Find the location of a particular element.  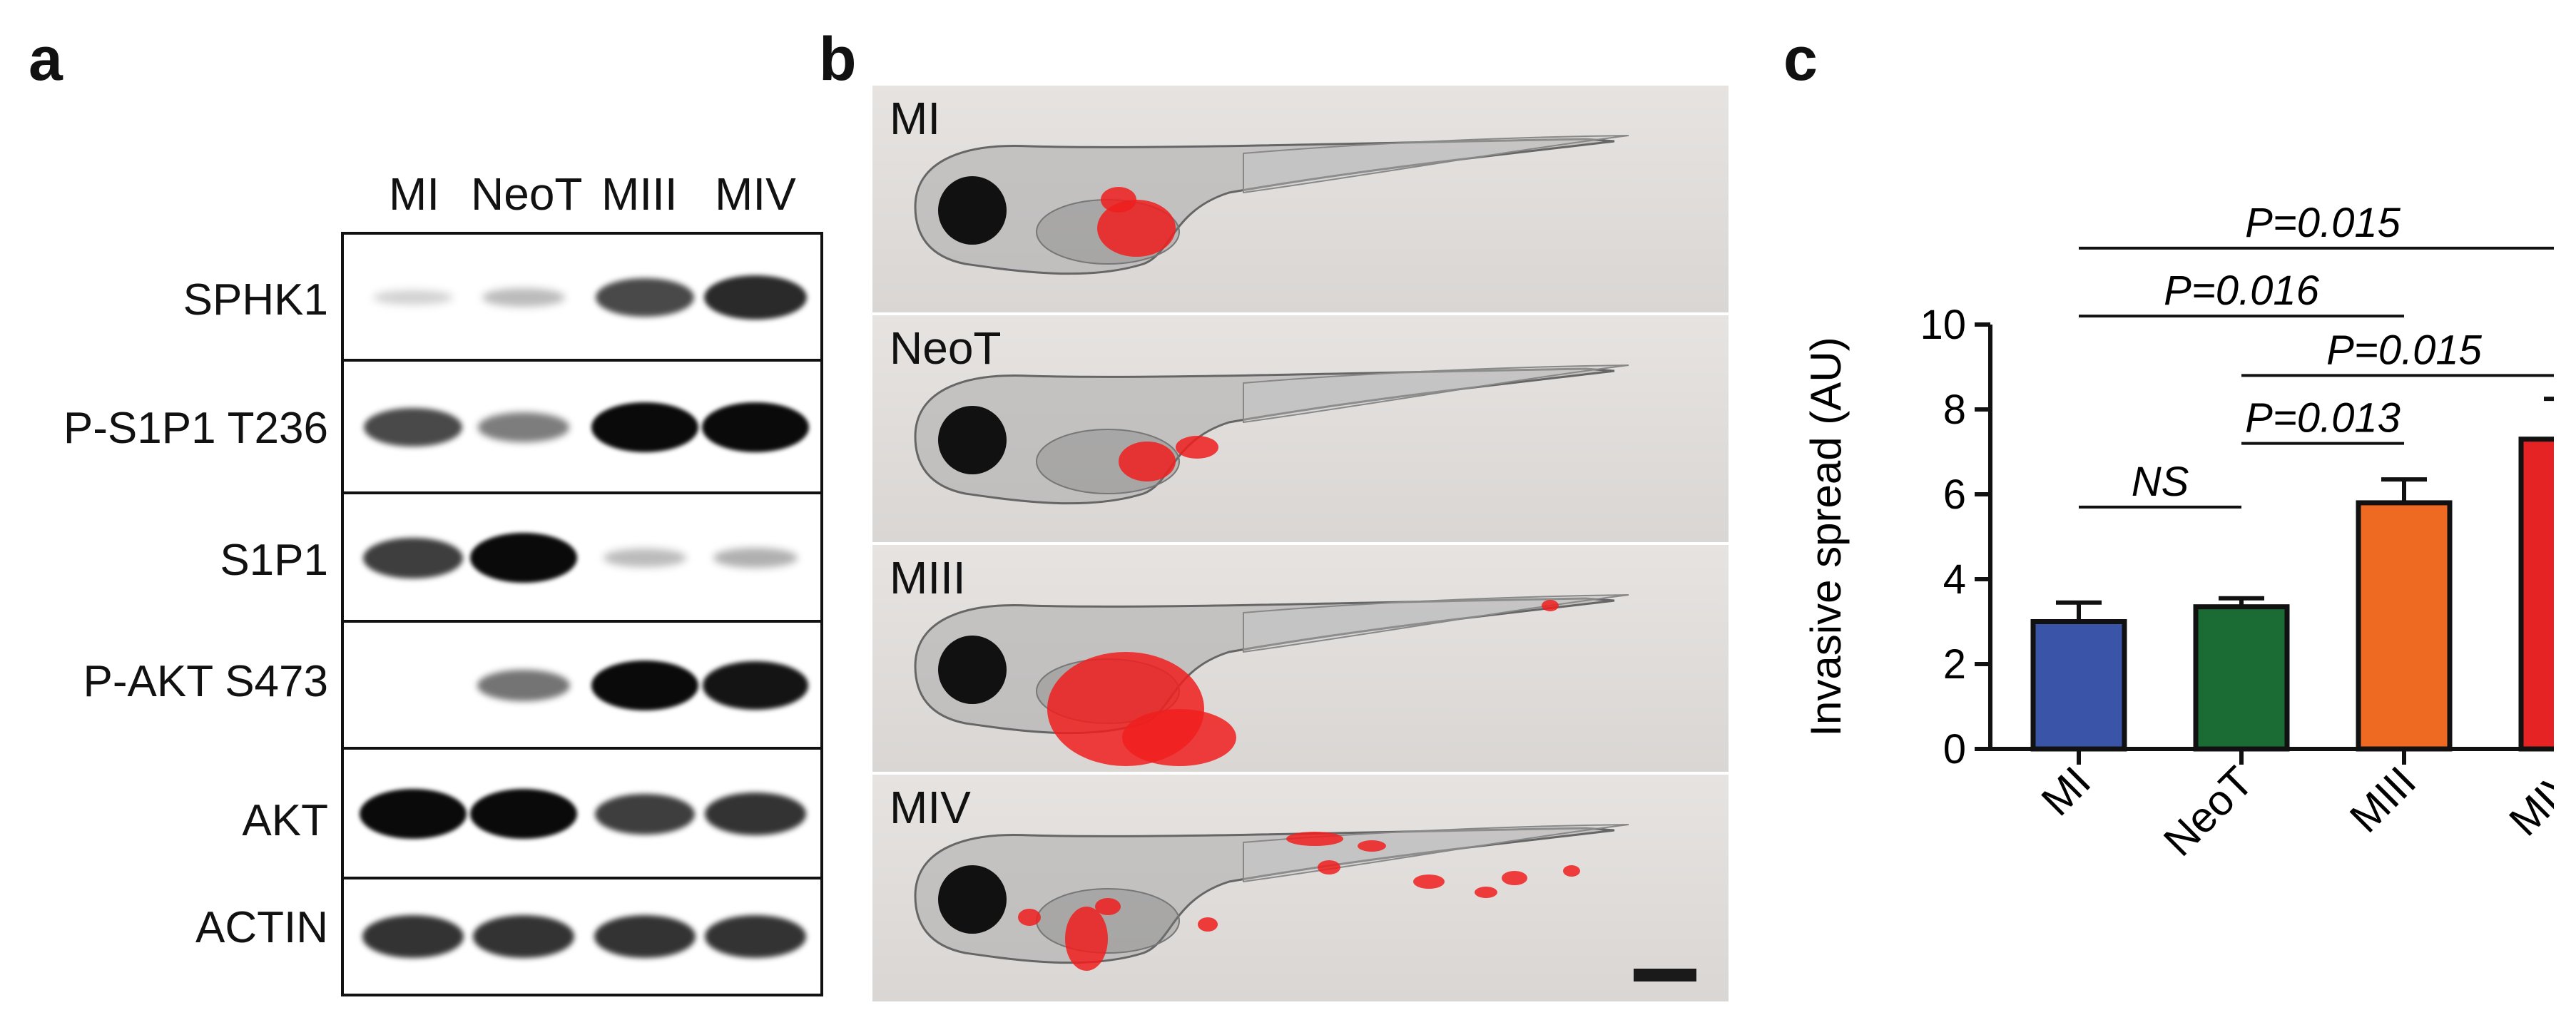

fish-label-miii: MIII is located at coordinates (928, 577).